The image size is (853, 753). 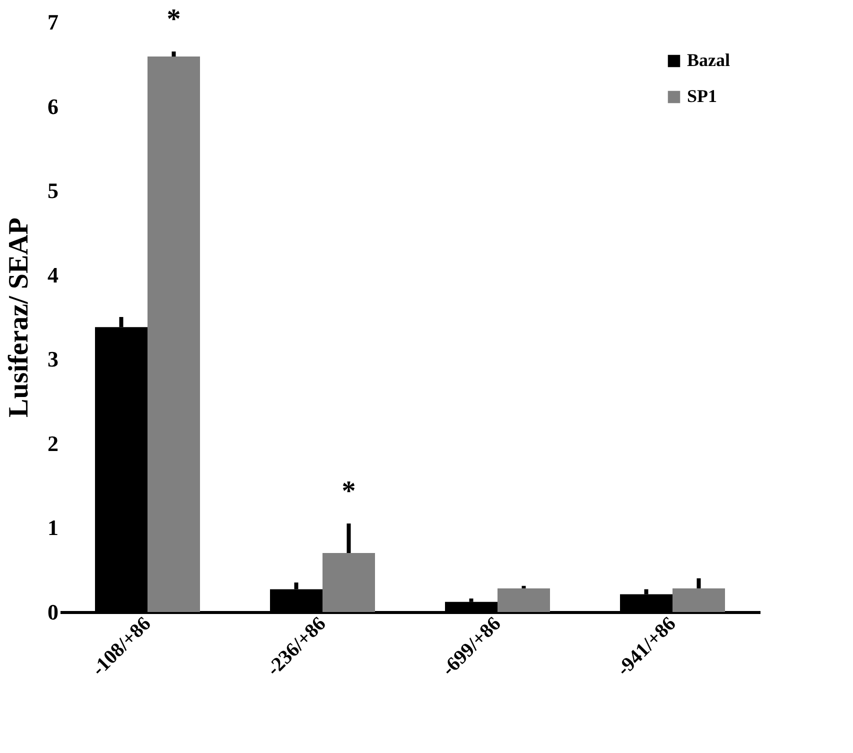 What do you see at coordinates (53, 527) in the screenshot?
I see `y-tick-label: 1` at bounding box center [53, 527].